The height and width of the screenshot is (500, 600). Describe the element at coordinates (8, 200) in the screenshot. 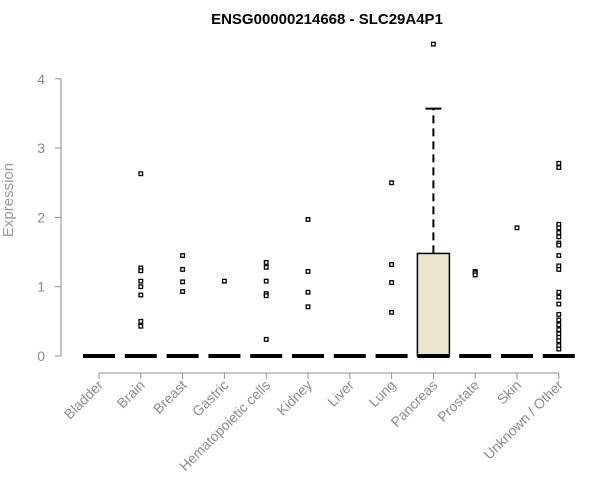

I see `y-axis-title: Expression` at that location.